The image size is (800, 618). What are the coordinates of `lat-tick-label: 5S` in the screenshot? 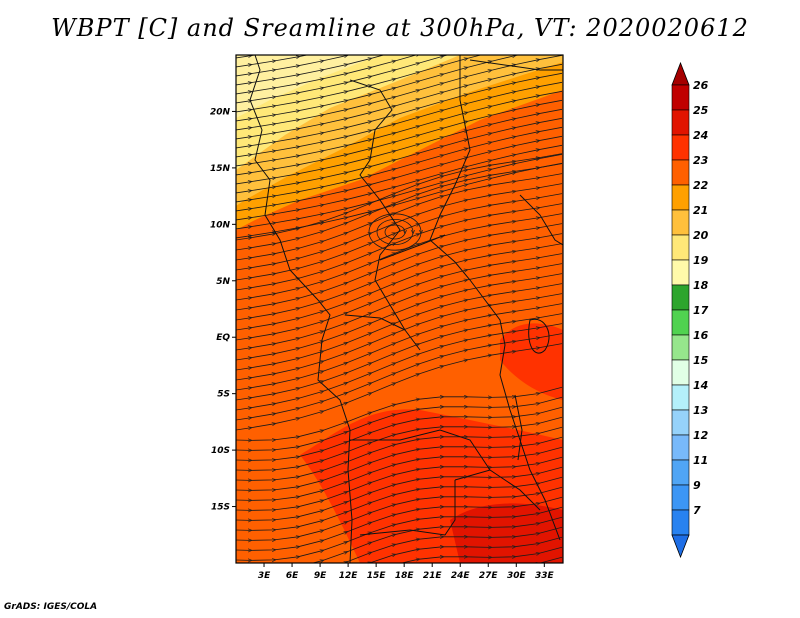 It's located at (223, 395).